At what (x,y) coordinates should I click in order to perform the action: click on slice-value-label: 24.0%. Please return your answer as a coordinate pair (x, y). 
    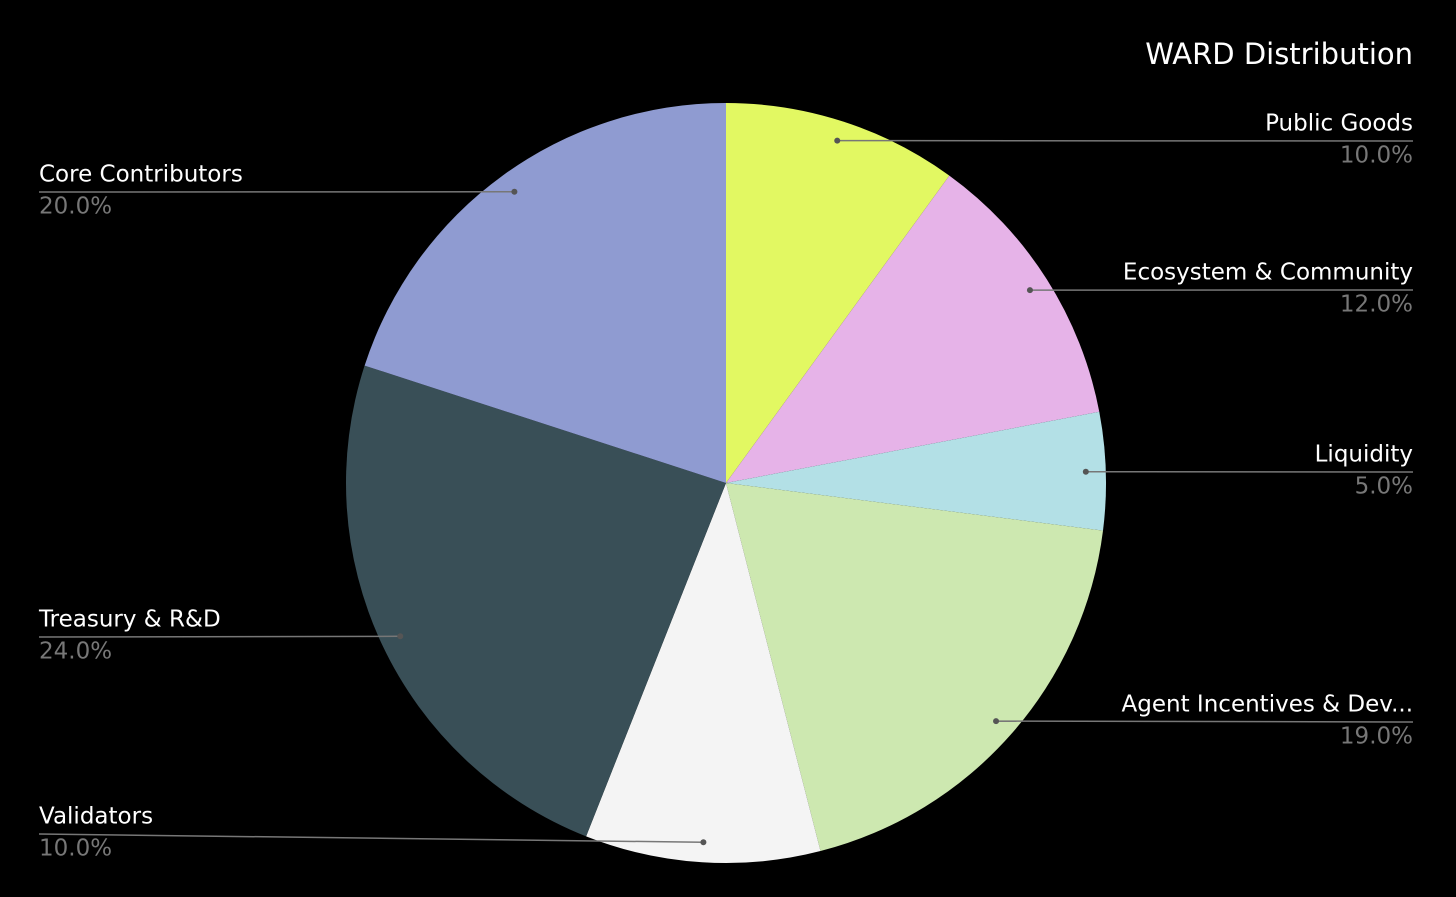
    Looking at the image, I should click on (75, 652).